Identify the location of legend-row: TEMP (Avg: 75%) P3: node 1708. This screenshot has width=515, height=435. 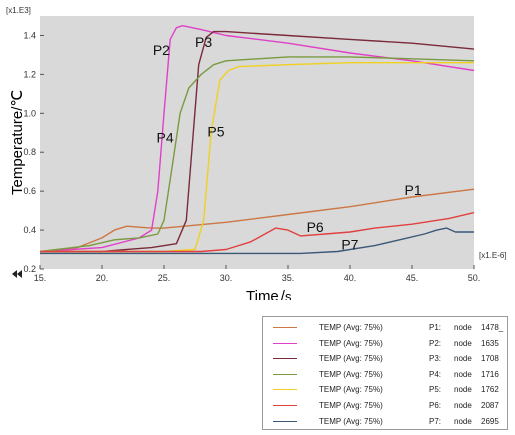
(385, 359).